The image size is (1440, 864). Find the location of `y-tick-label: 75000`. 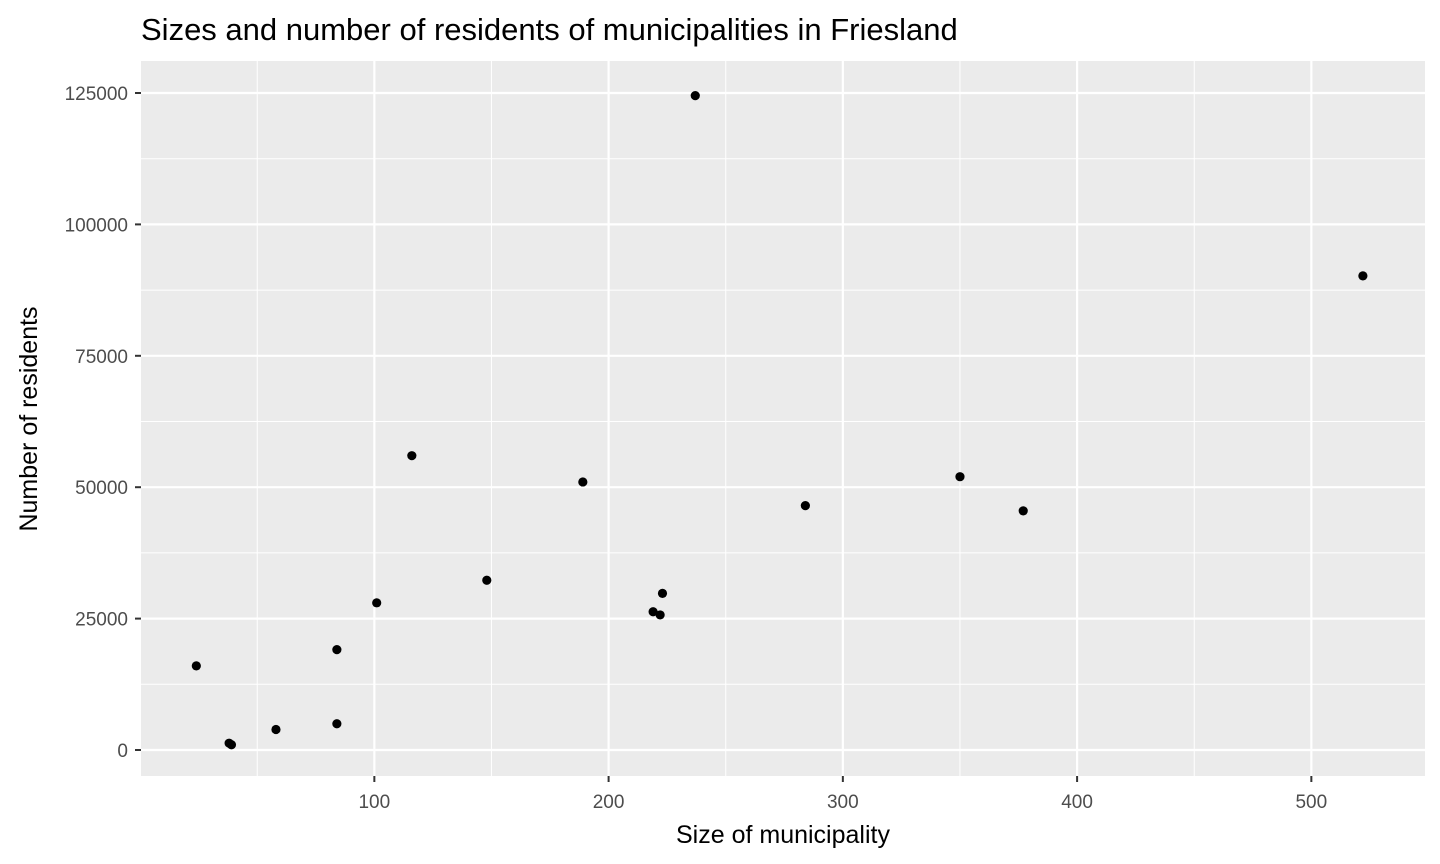

y-tick-label: 75000 is located at coordinates (101, 357).